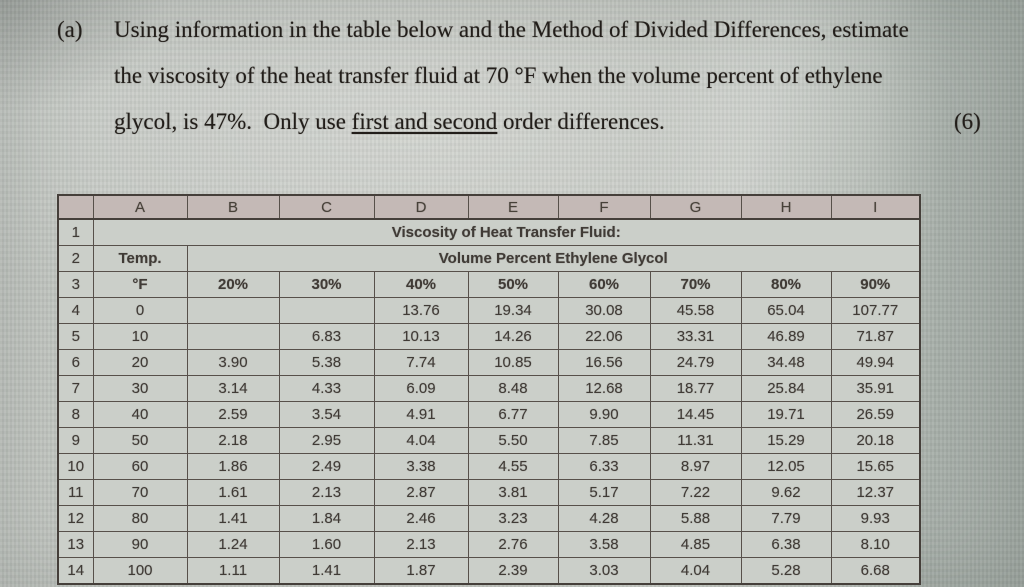  Describe the element at coordinates (513, 544) in the screenshot. I see `cell-E13: 2.76` at that location.